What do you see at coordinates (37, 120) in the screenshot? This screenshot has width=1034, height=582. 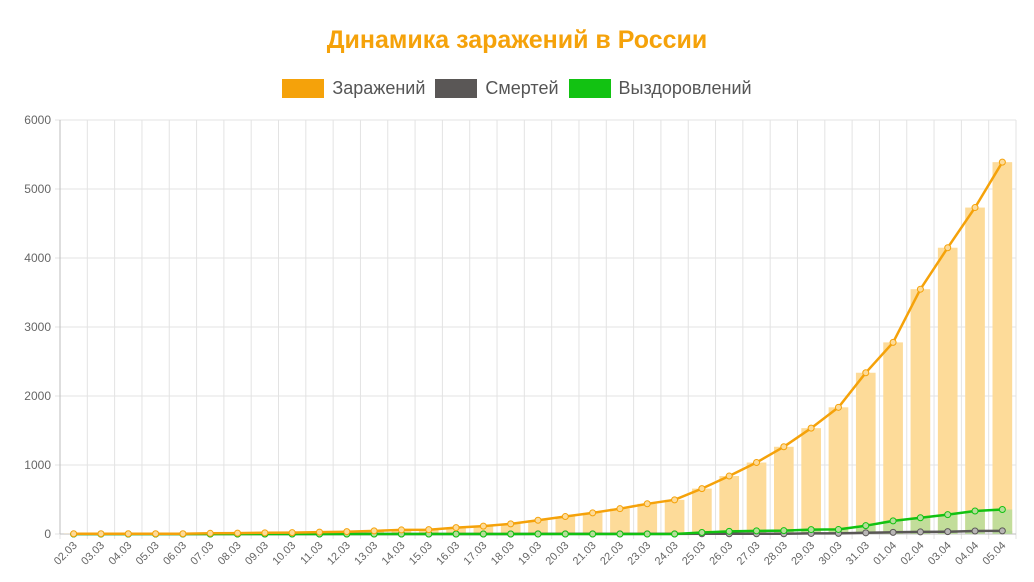 I see `y-tick-label: 6000` at bounding box center [37, 120].